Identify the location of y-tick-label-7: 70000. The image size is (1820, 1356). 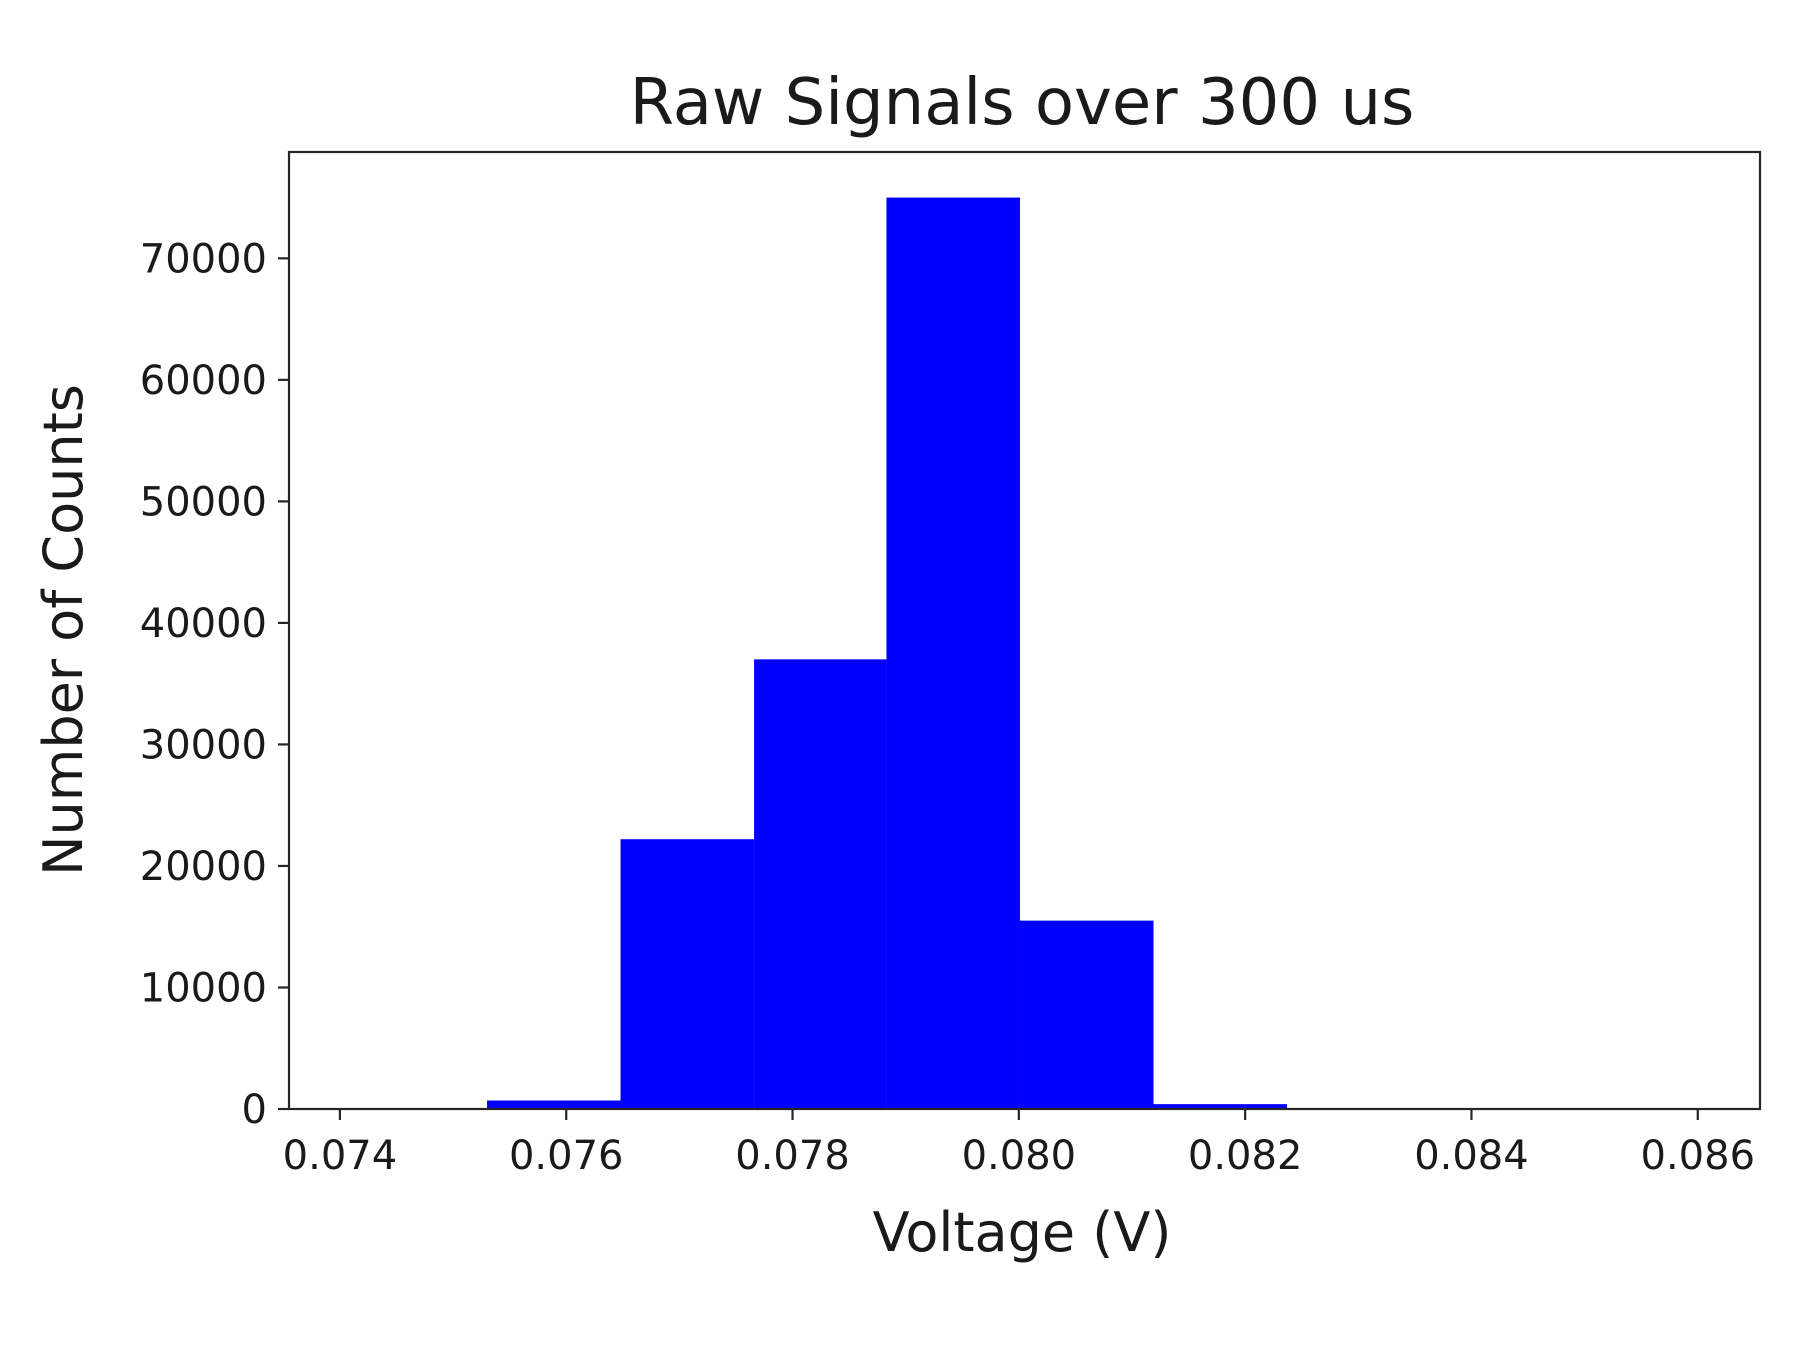
(203, 259).